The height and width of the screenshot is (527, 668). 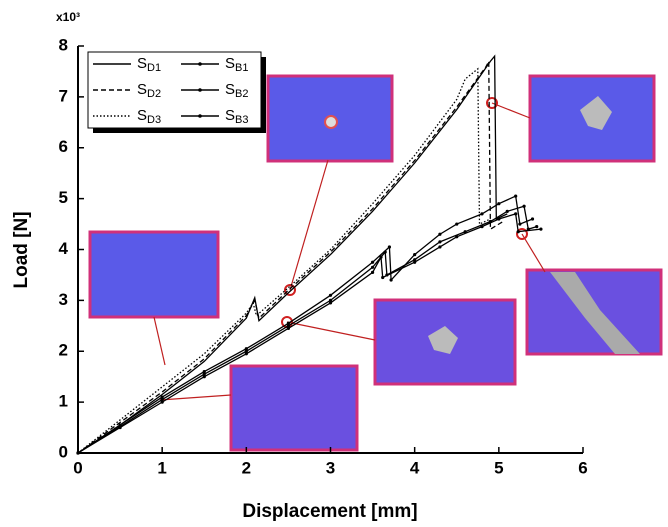 I want to click on x-tick-label: 1, so click(x=161, y=467).